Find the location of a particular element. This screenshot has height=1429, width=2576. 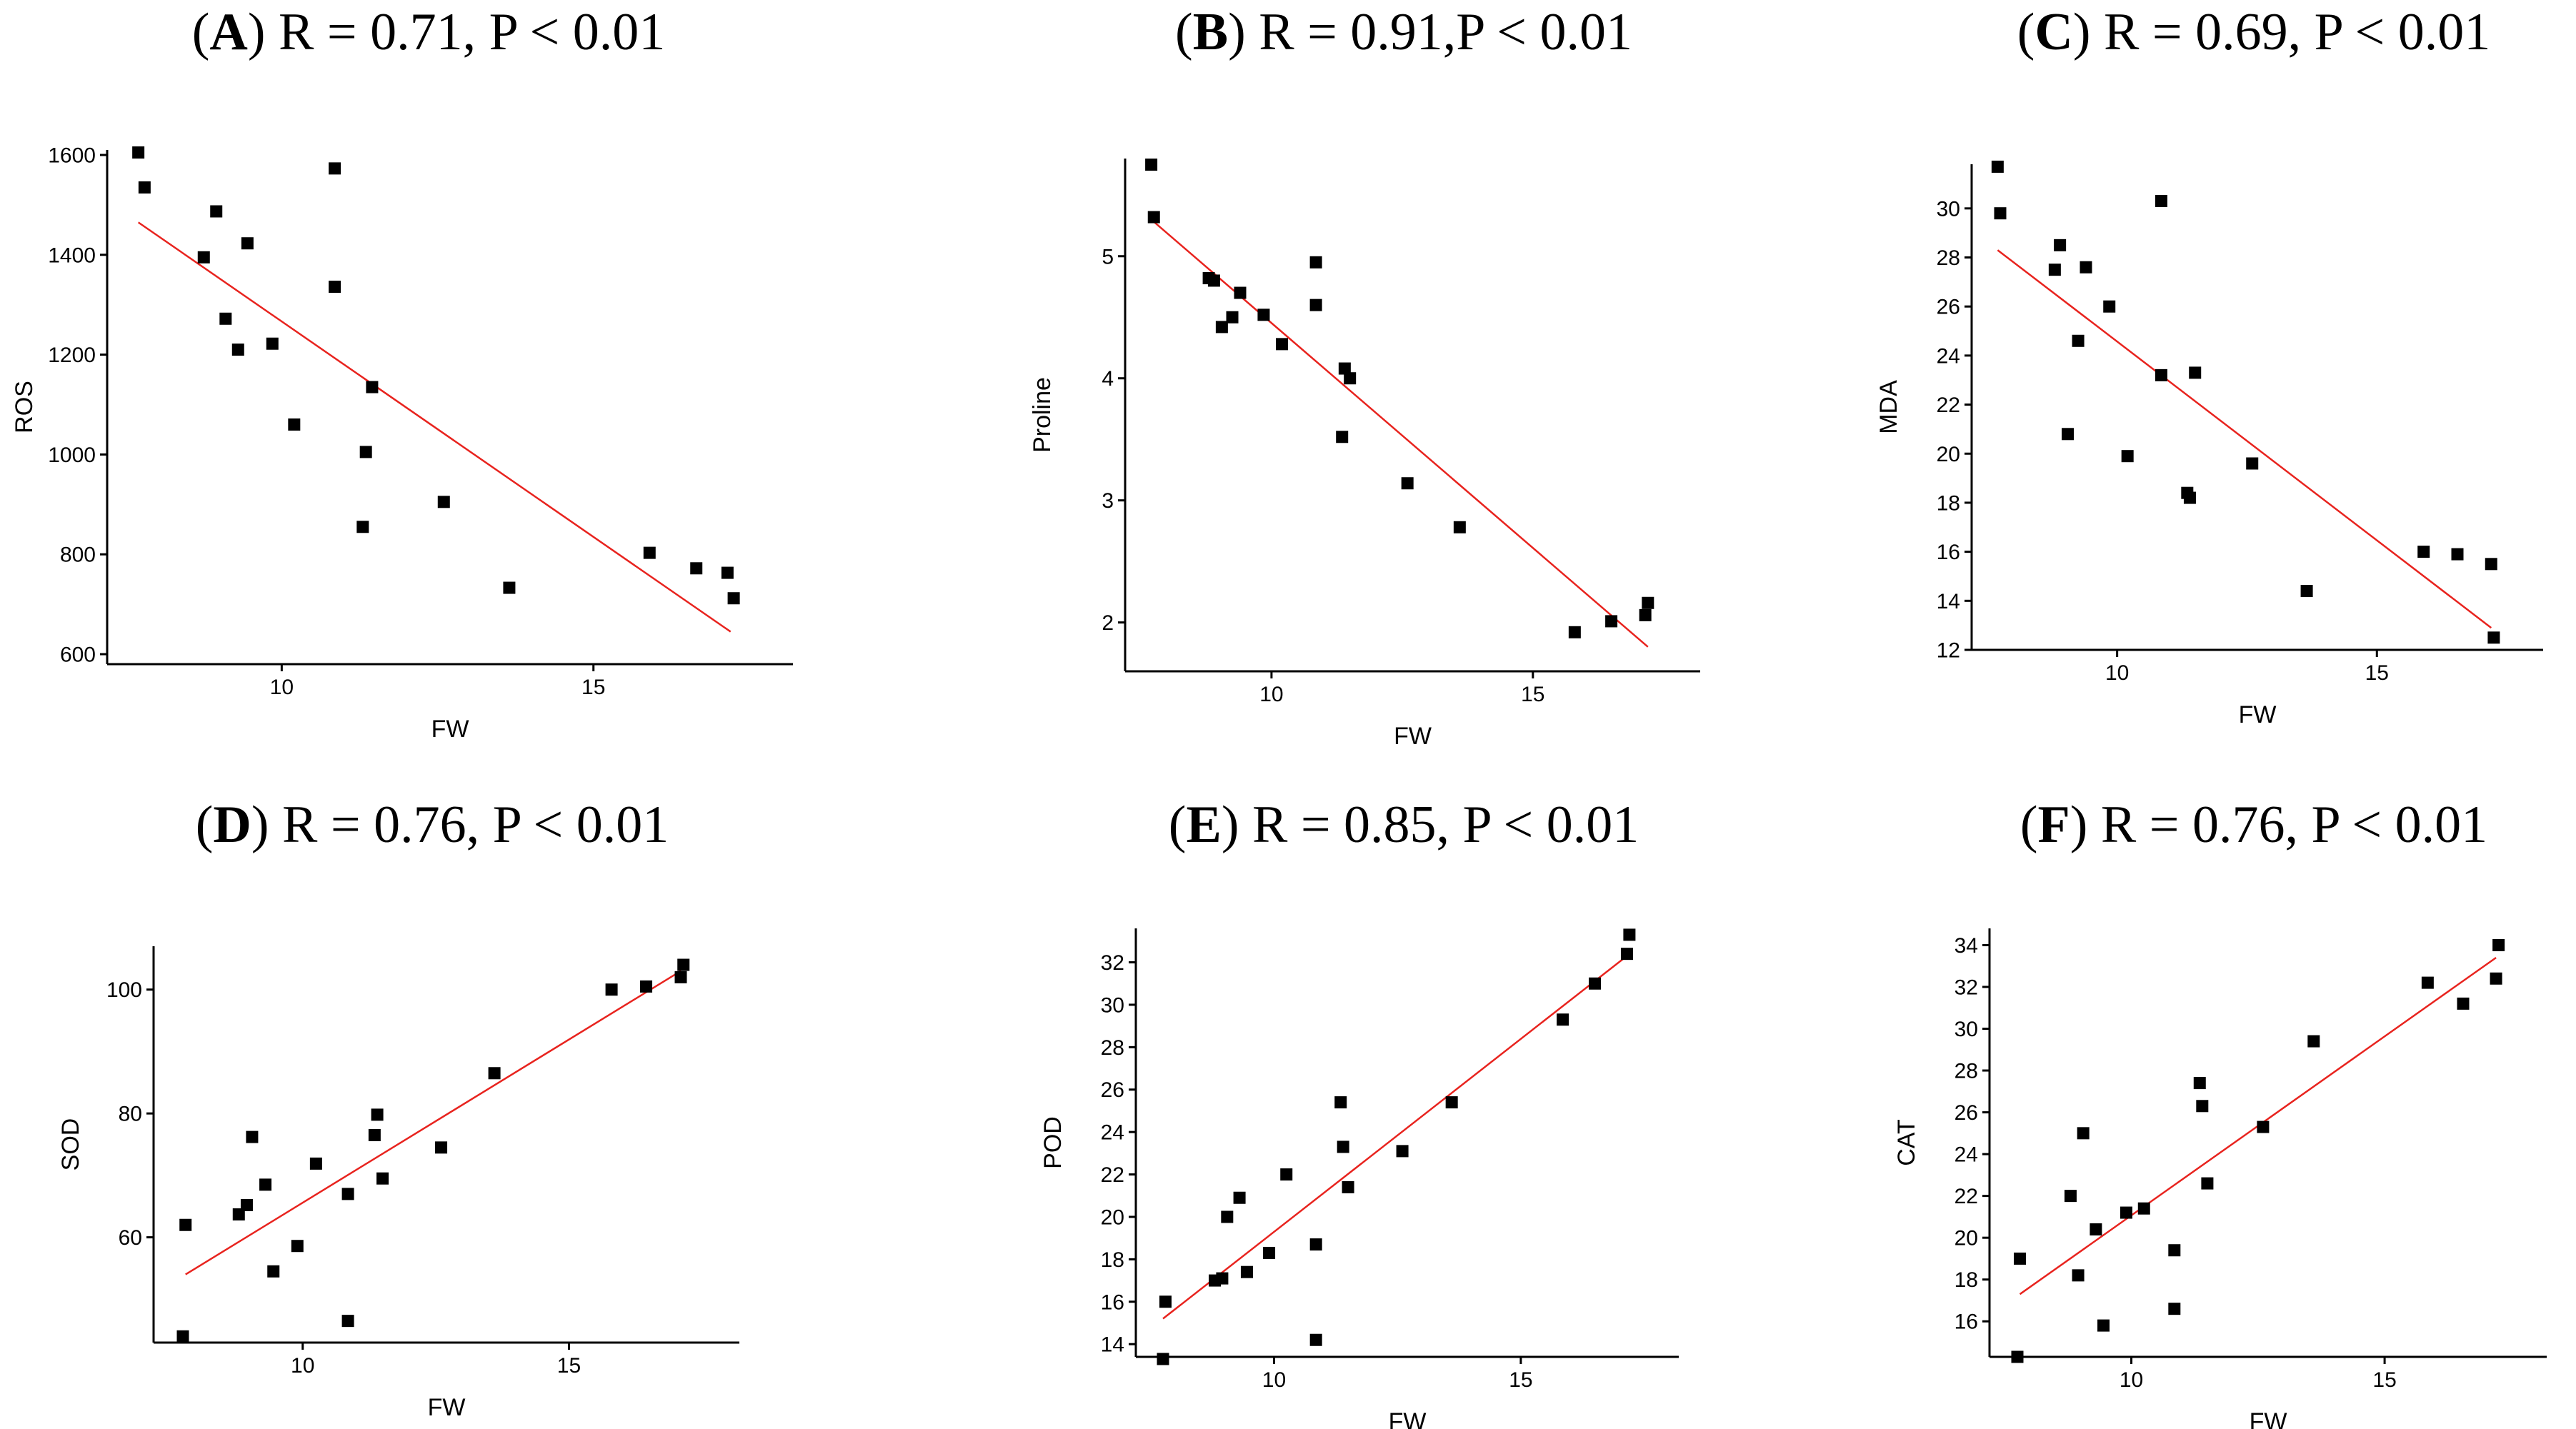

y-tick-label: 5 is located at coordinates (1108, 257).